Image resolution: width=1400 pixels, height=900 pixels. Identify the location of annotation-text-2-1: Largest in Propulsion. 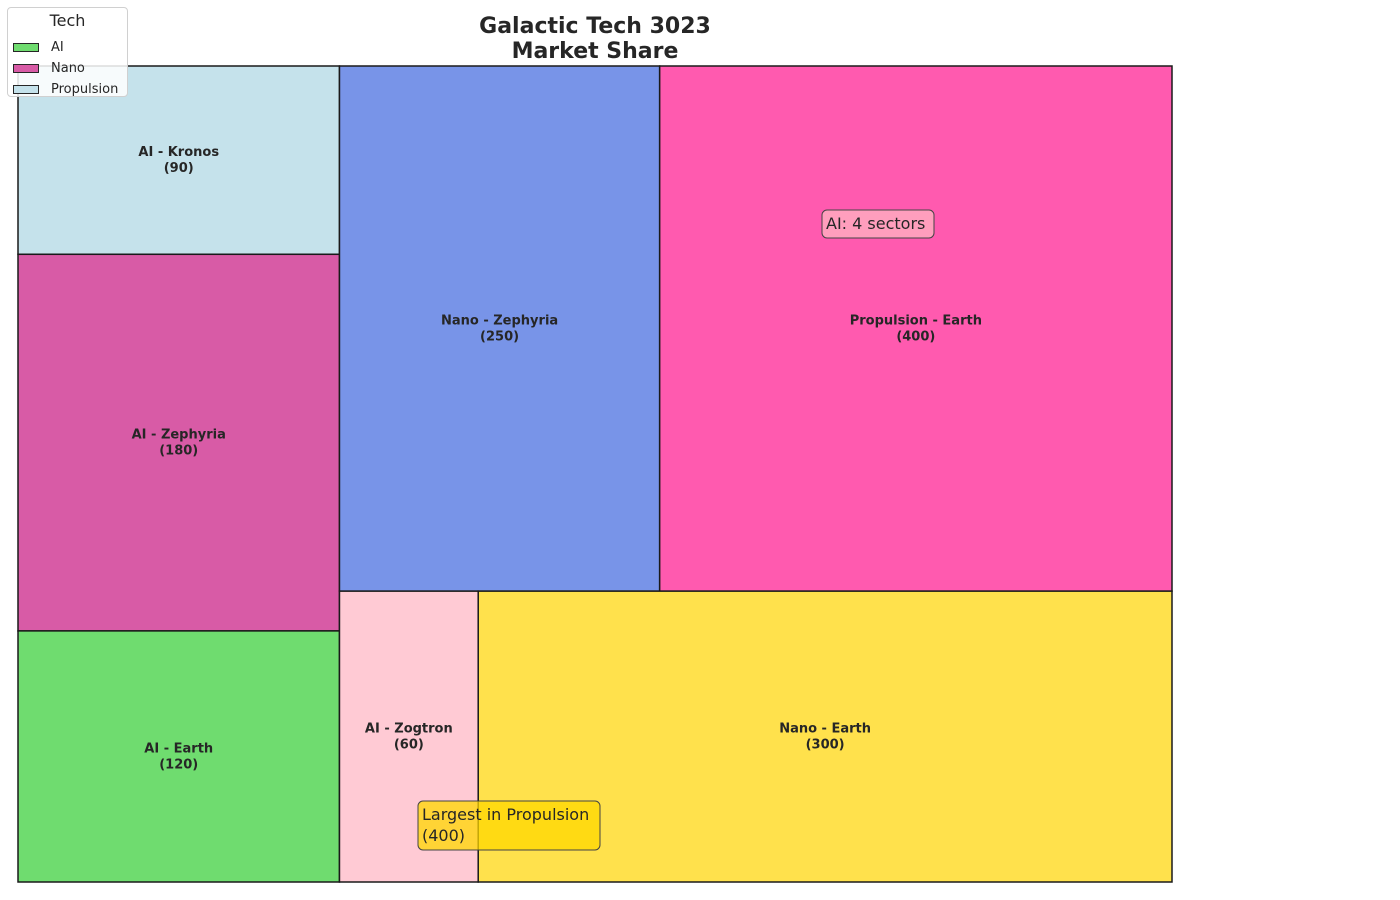
(505, 814).